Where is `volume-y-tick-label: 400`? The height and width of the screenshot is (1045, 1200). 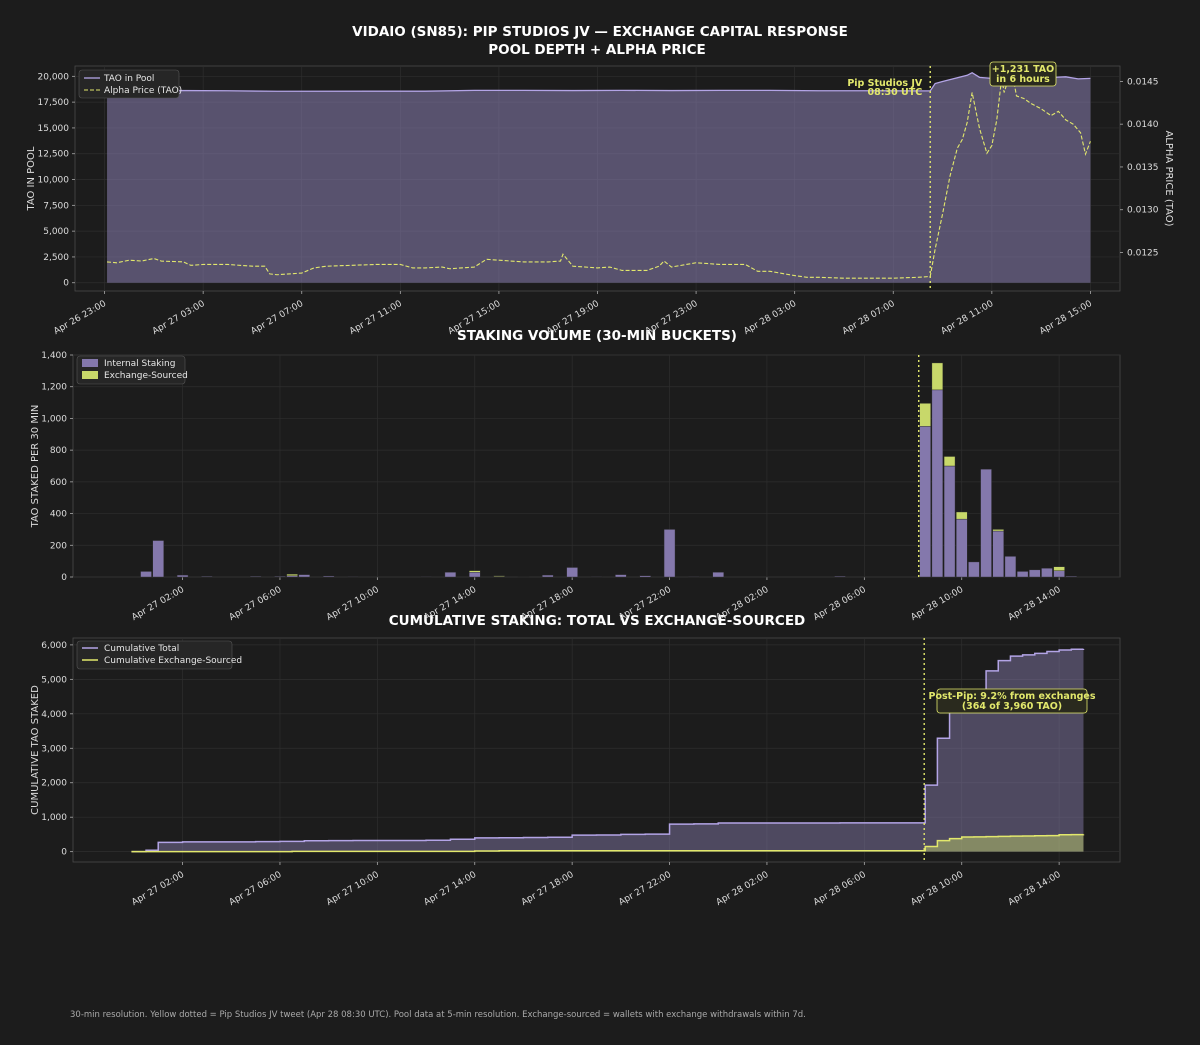
volume-y-tick-label: 400 is located at coordinates (58, 515).